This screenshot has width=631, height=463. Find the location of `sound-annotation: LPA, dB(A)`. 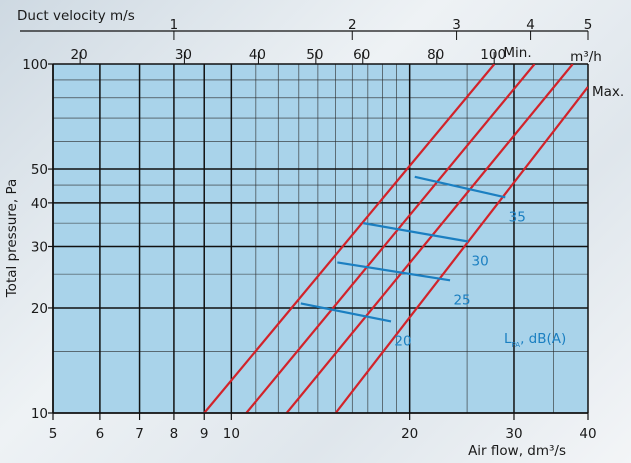

sound-annotation: LPA, dB(A) is located at coordinates (535, 340).